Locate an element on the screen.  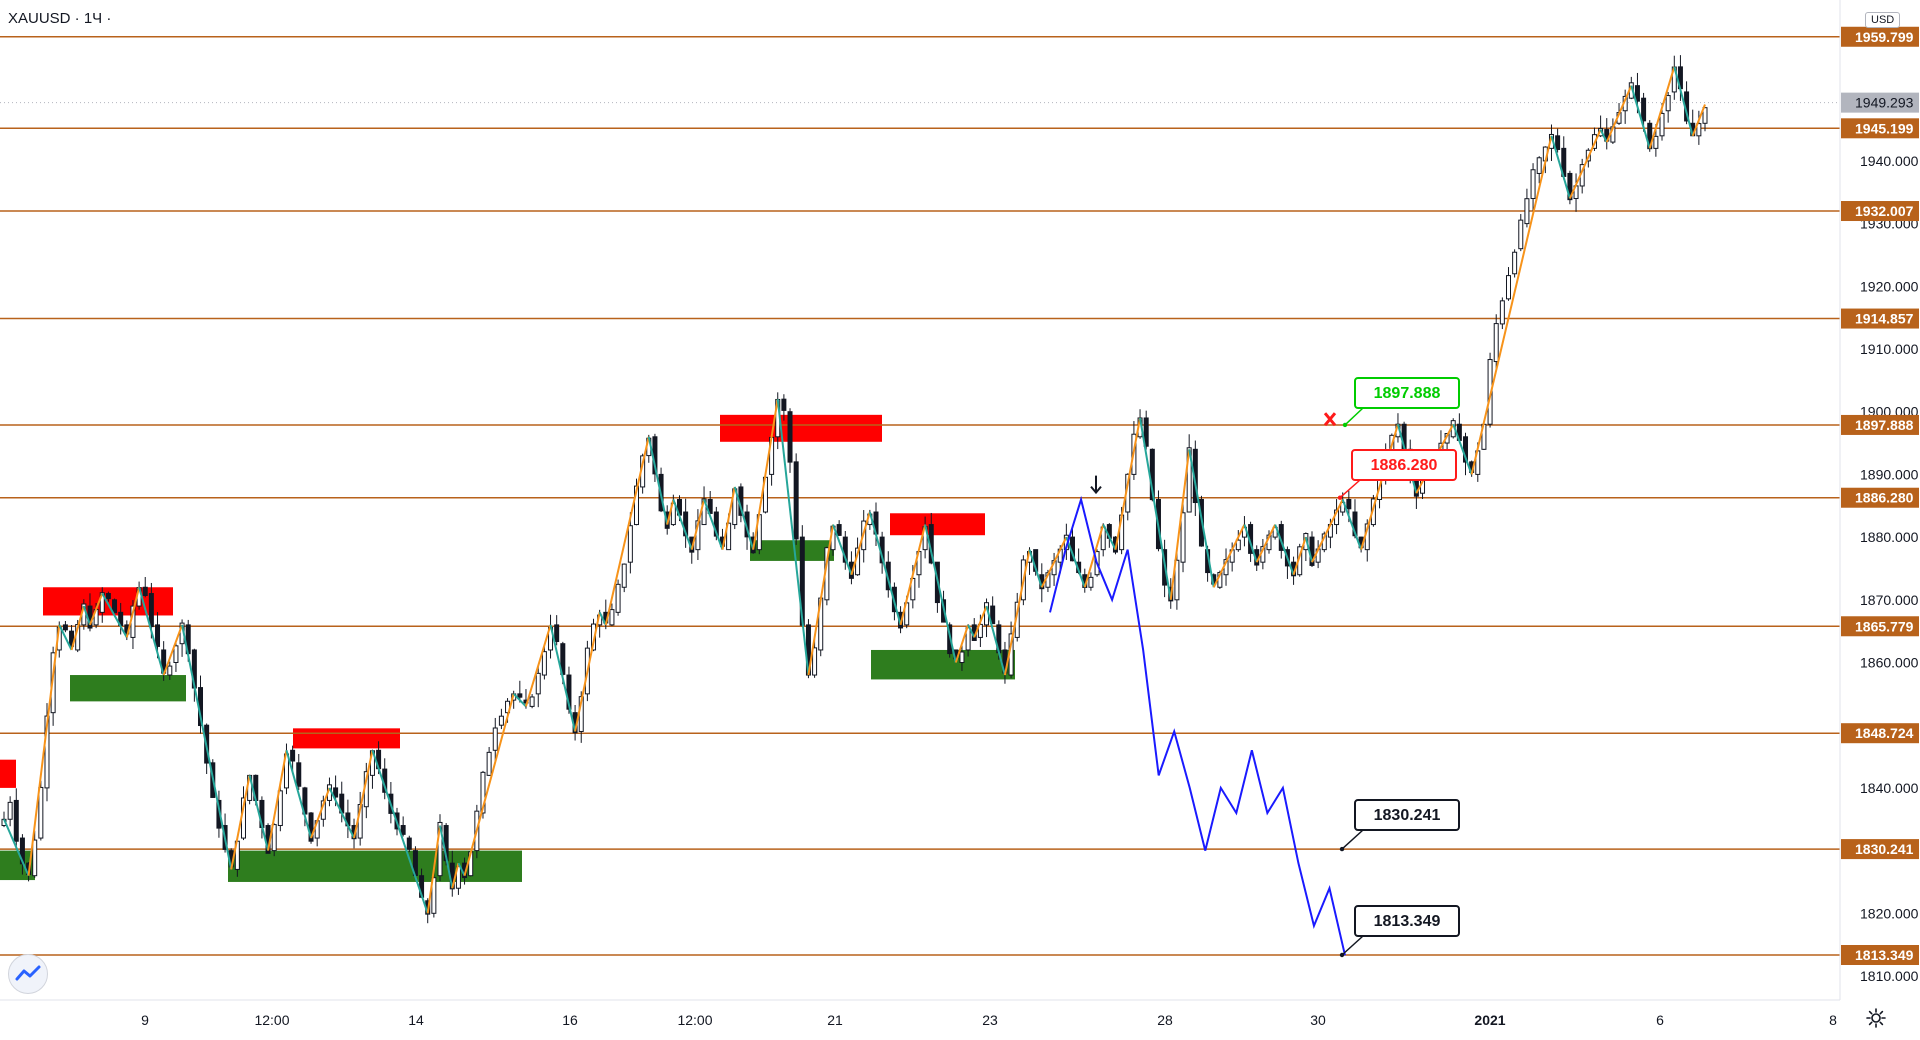
price-tick-label: 1810.000 is located at coordinates (1889, 976).